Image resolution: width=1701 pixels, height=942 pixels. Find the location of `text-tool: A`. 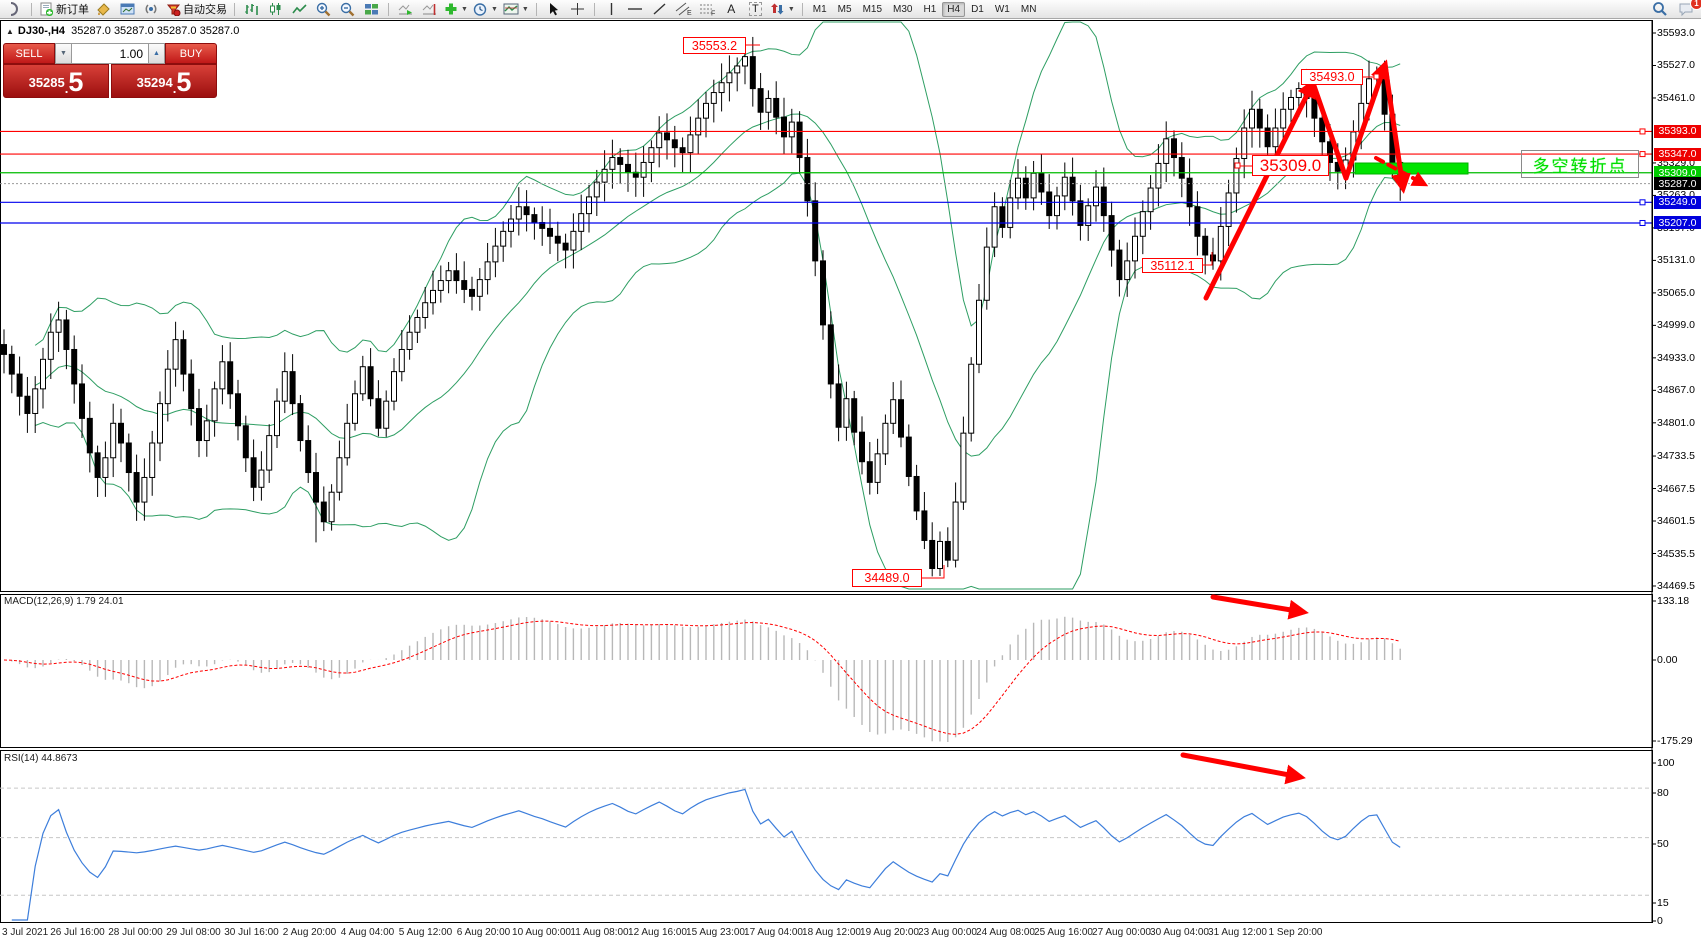

text-tool: A is located at coordinates (731, 9).